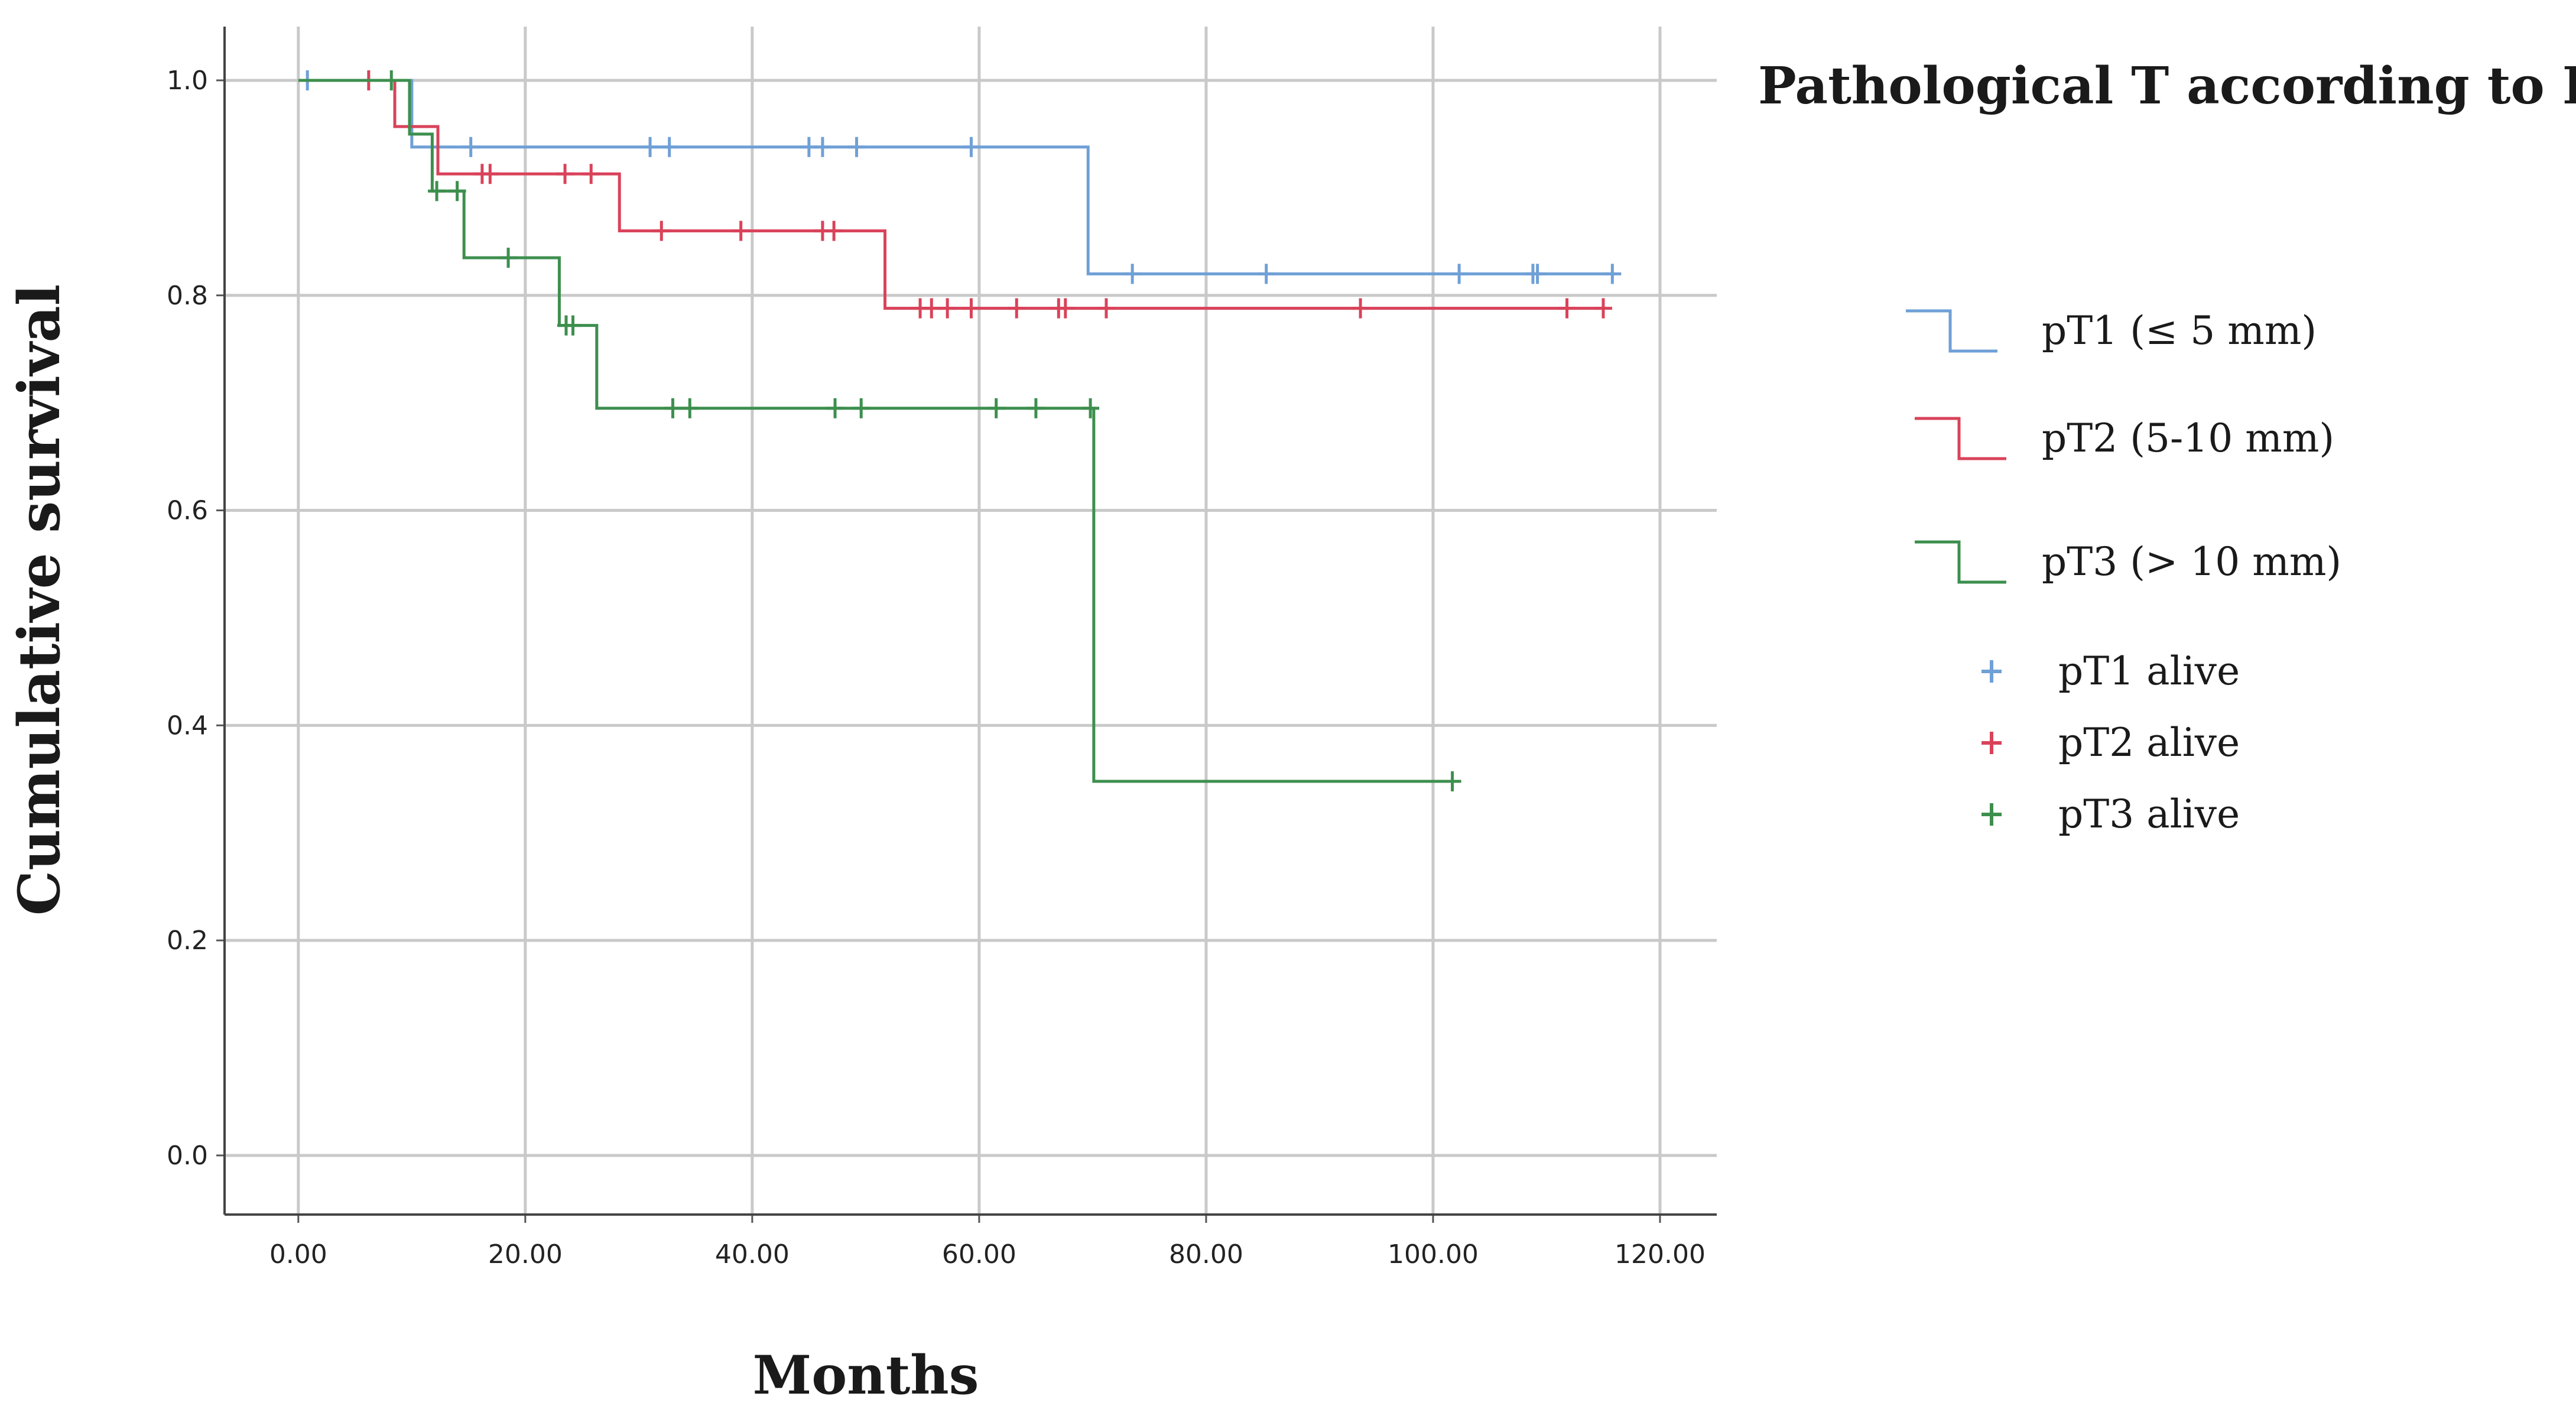 The width and height of the screenshot is (2576, 1409). What do you see at coordinates (1951, 331) in the screenshot?
I see `pt1-legend-swatch` at bounding box center [1951, 331].